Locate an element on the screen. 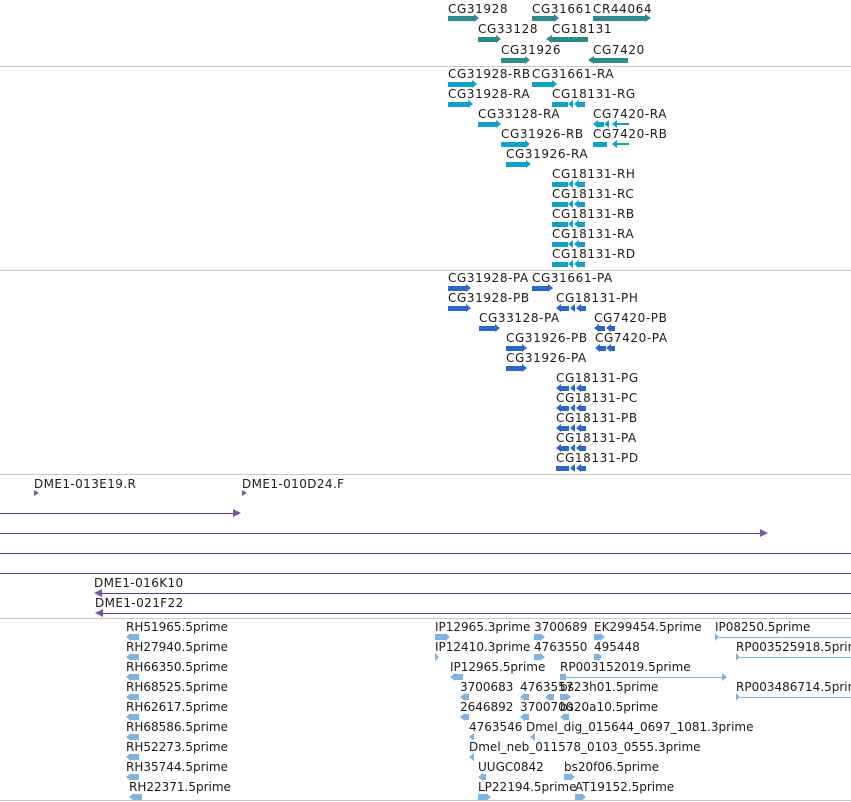 This screenshot has width=851, height=802. gene-label: CG31661 is located at coordinates (562, 9).